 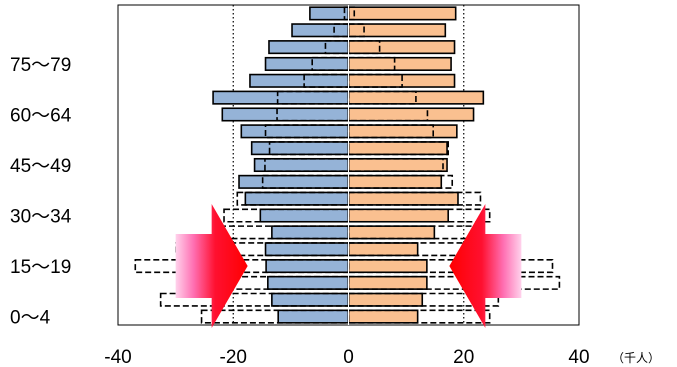 I want to click on x-tick-label: -40, so click(x=117, y=357).